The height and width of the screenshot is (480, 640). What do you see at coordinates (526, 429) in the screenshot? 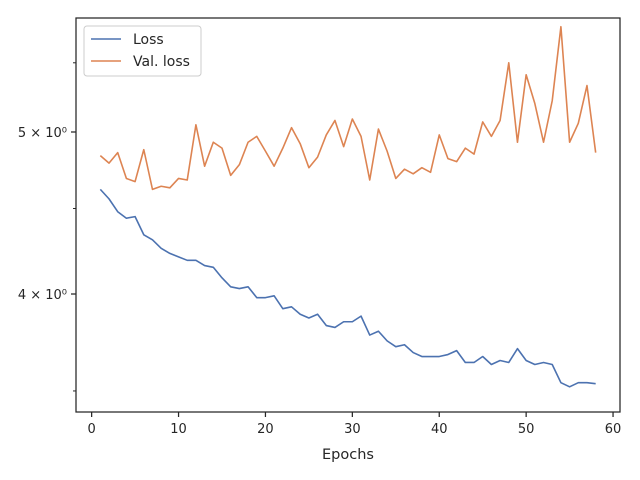
I see `x-tick-label: 50` at bounding box center [526, 429].